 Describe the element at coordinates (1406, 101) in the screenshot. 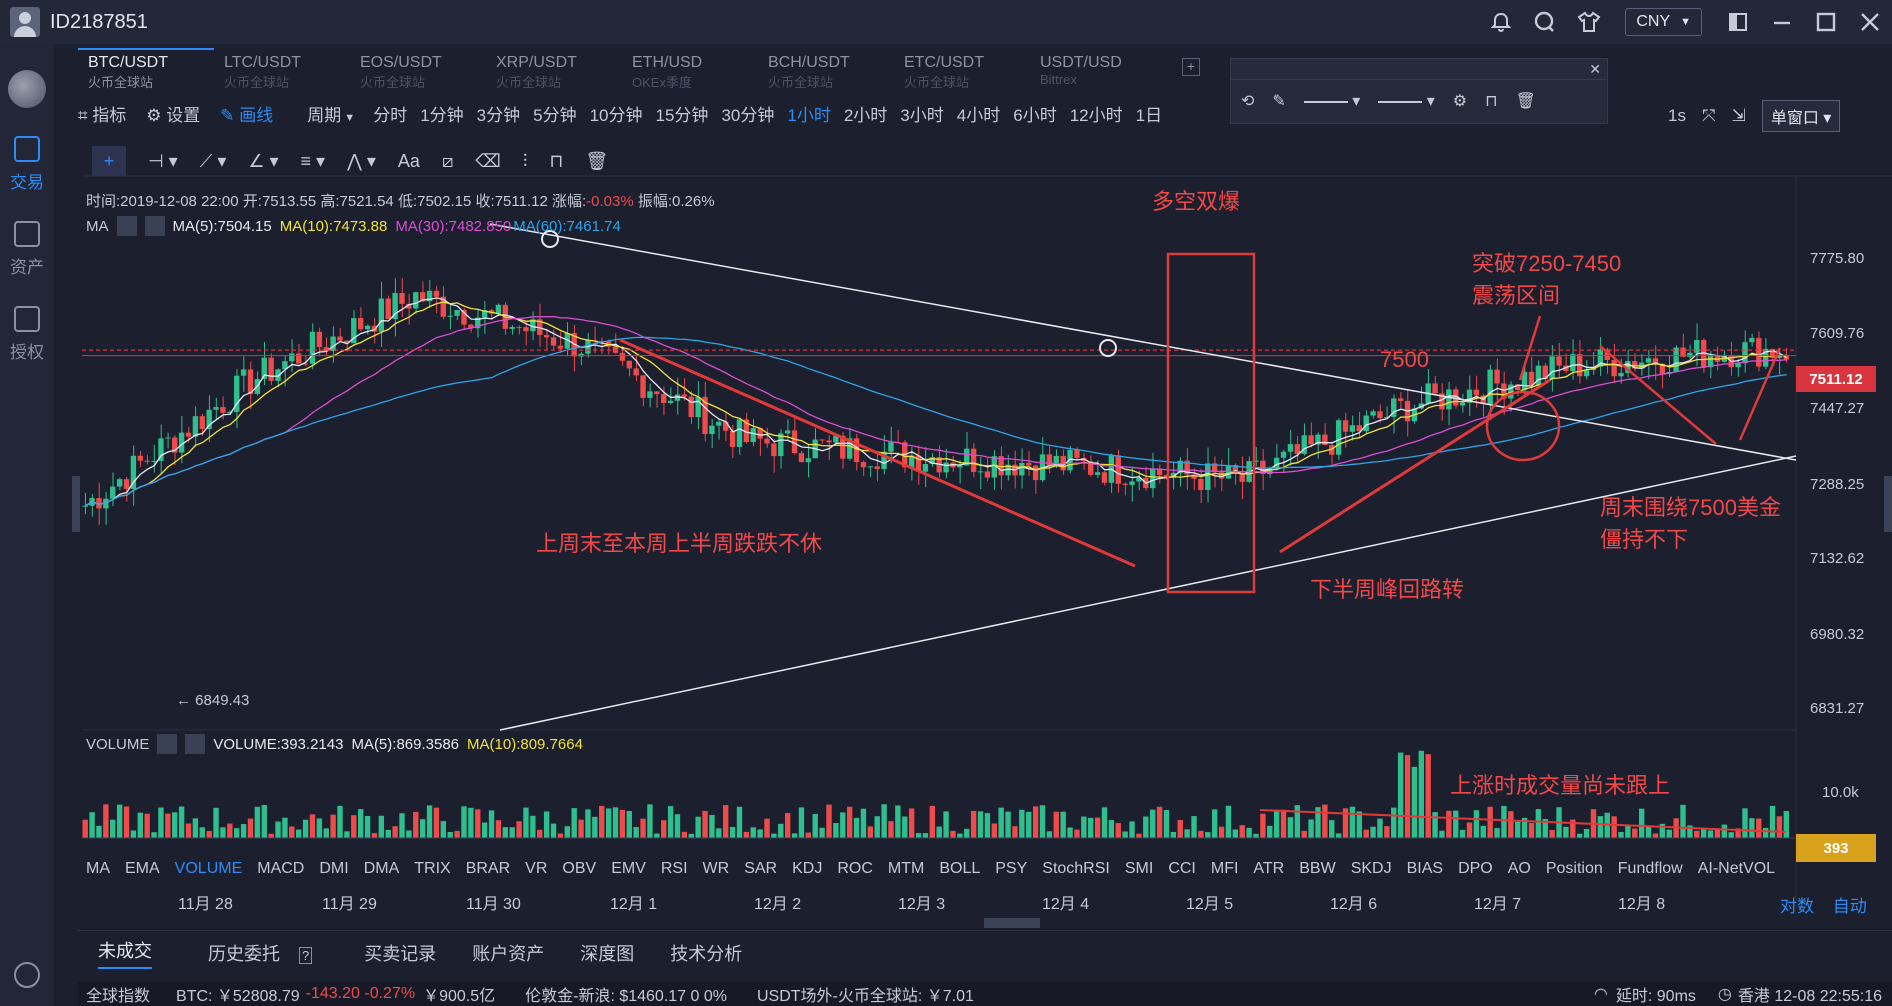

I see `line-style-select: ▾` at that location.